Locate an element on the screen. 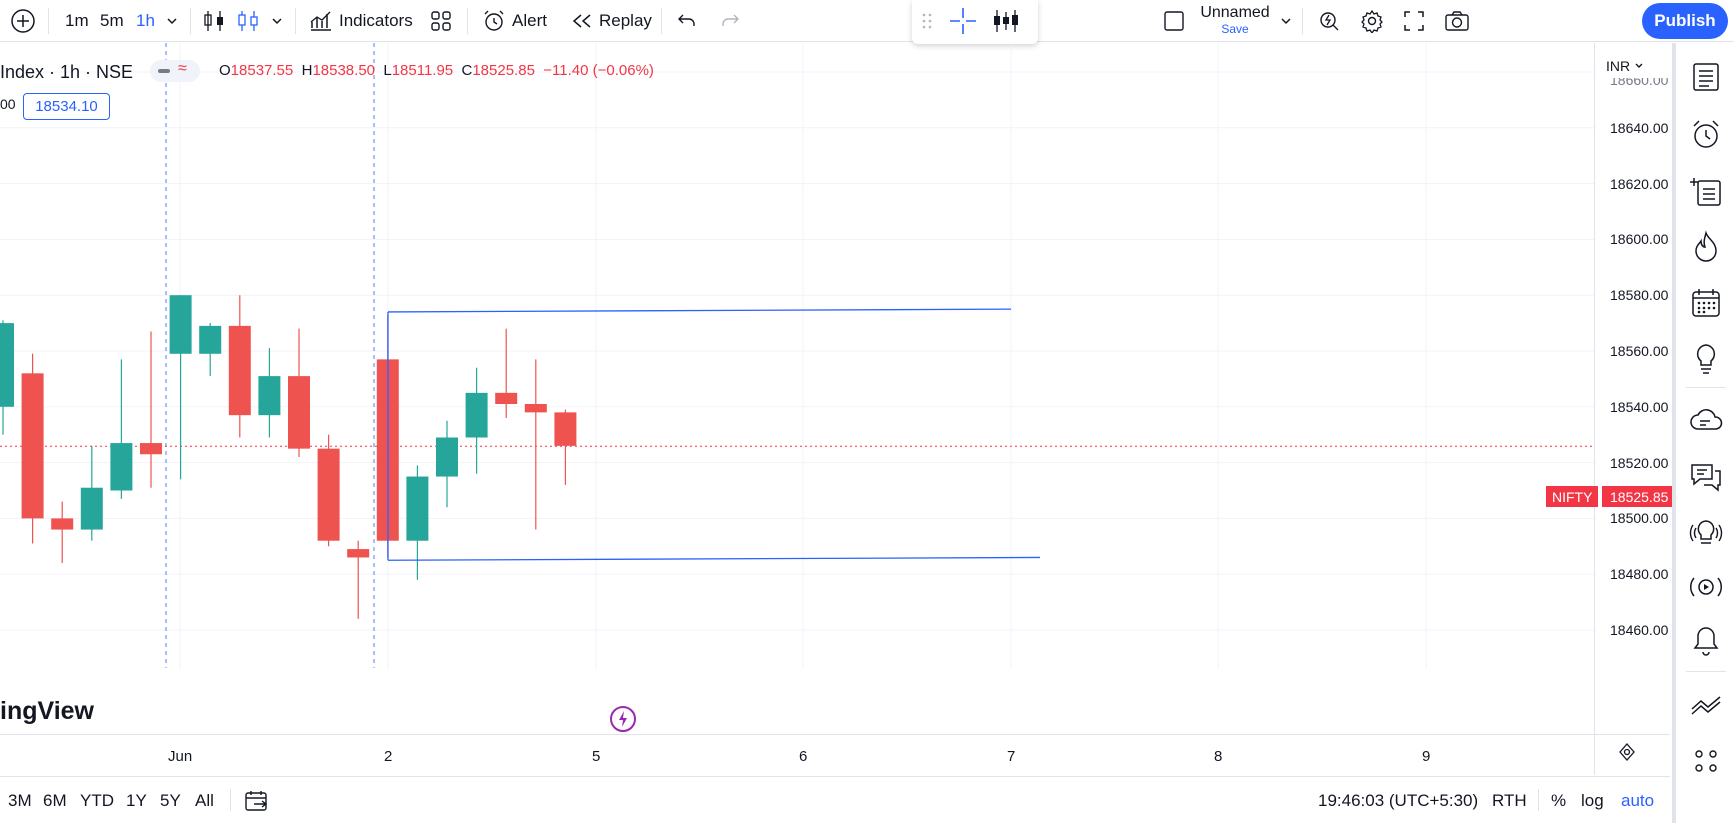  replay-button: Replay is located at coordinates (611, 21).